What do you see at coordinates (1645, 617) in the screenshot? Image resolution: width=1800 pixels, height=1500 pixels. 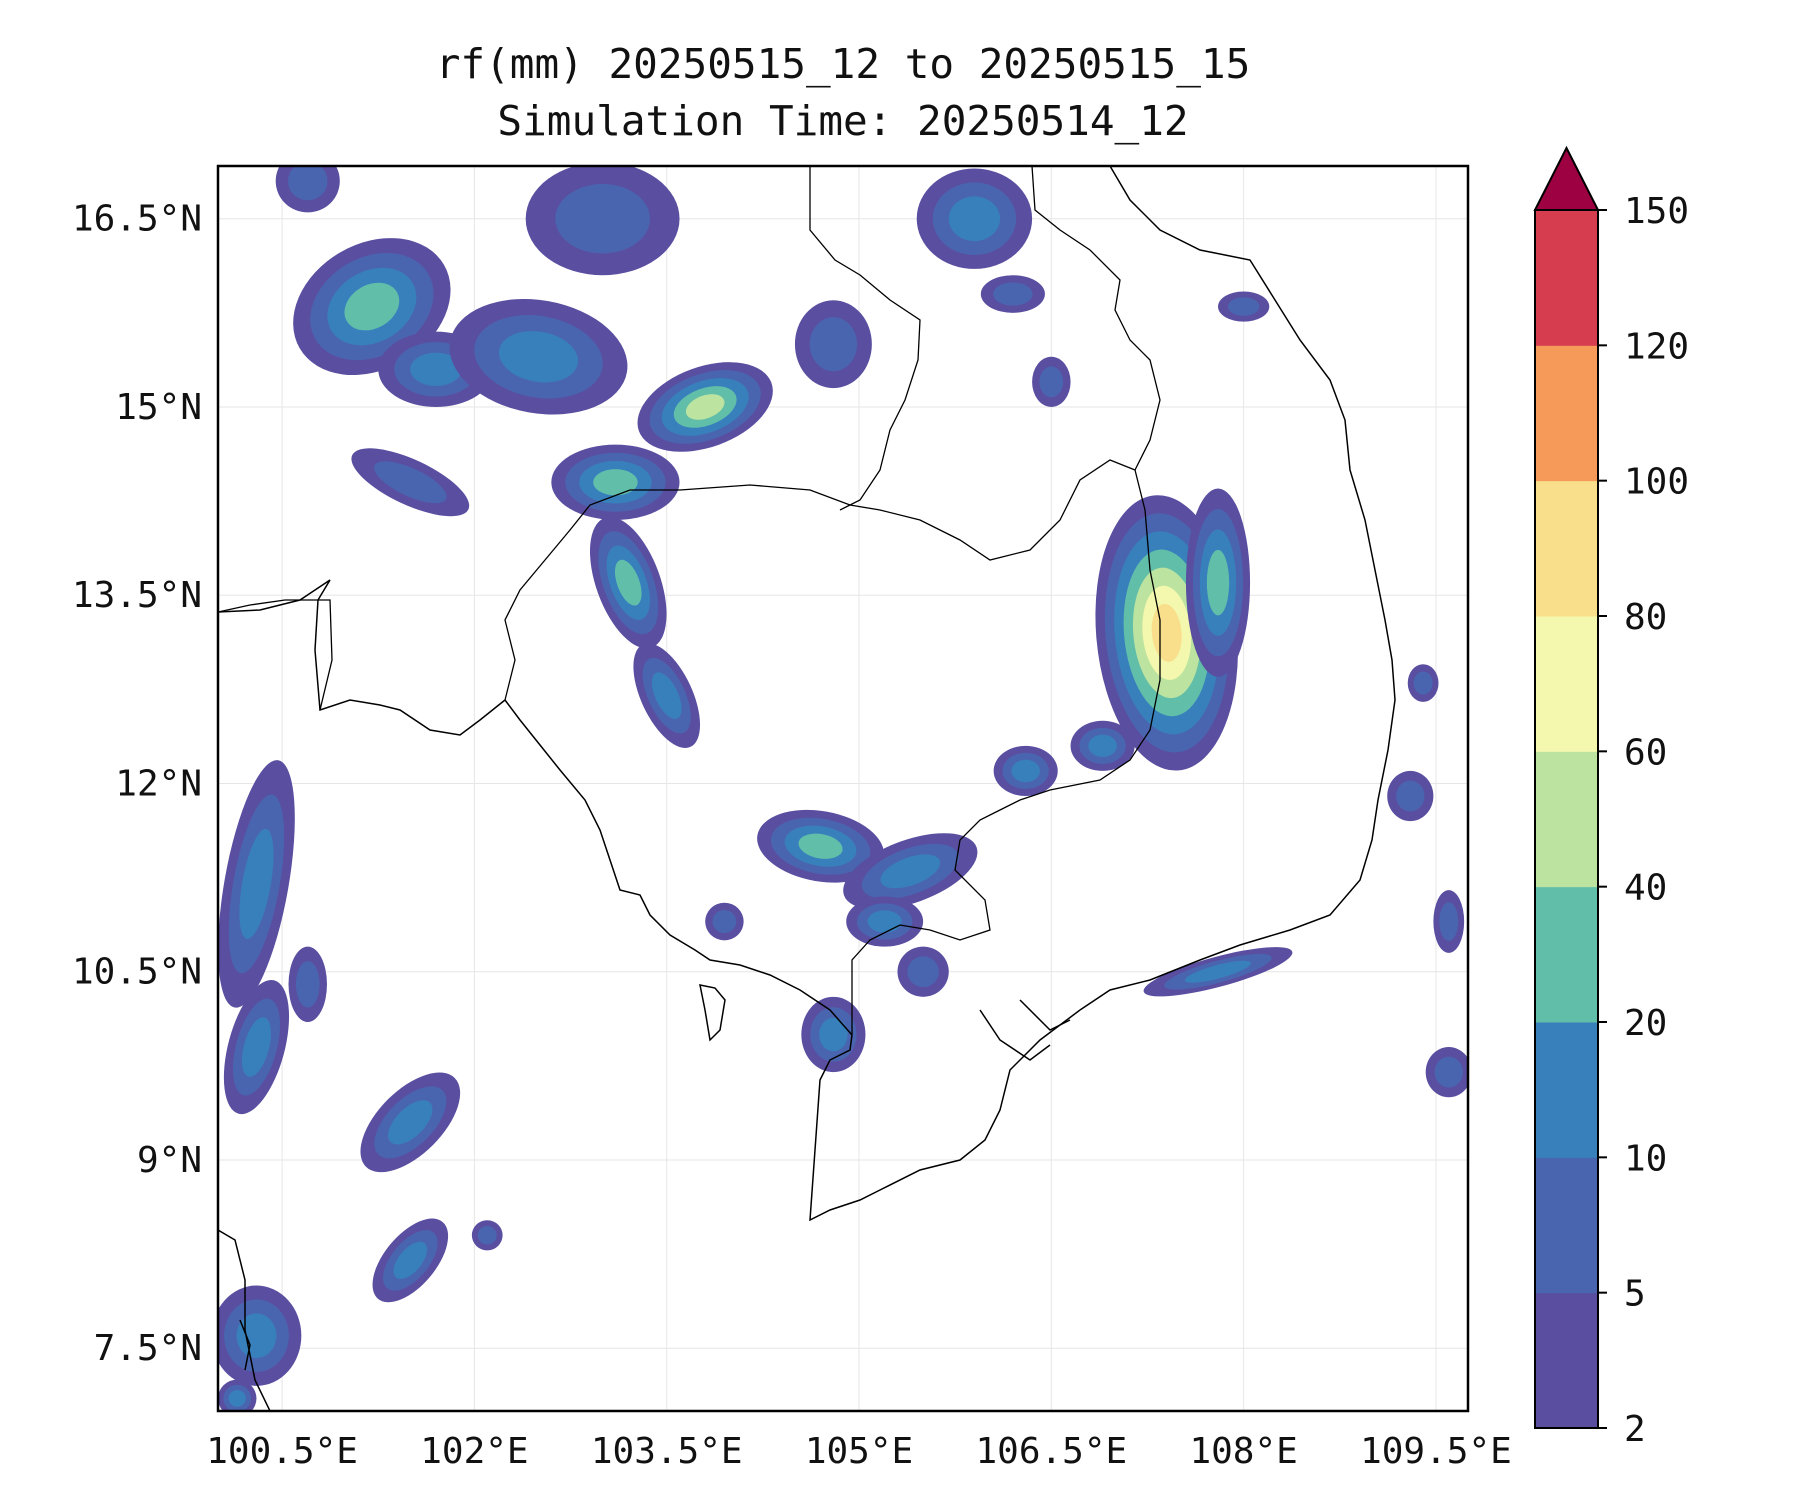 I see `colorbar-tick-label: 80` at bounding box center [1645, 617].